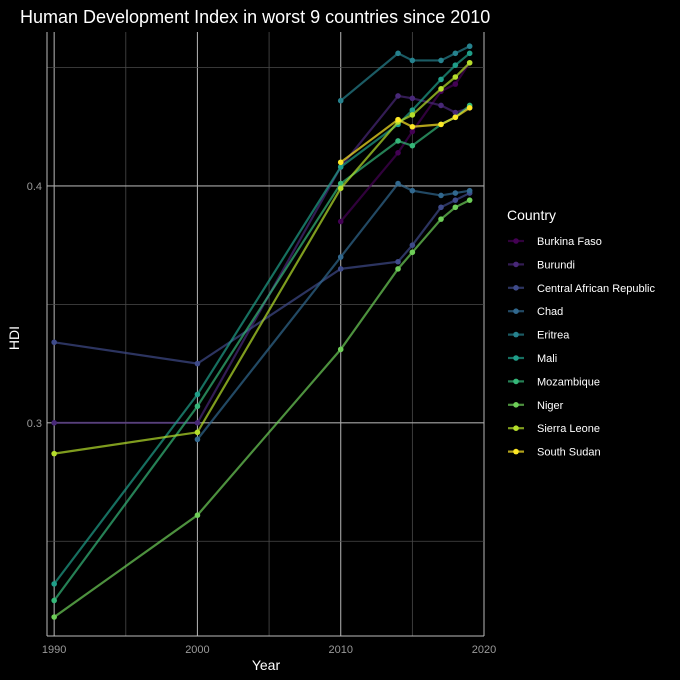 This screenshot has width=680, height=680. I want to click on y-tick-label: 0.3, so click(34, 424).